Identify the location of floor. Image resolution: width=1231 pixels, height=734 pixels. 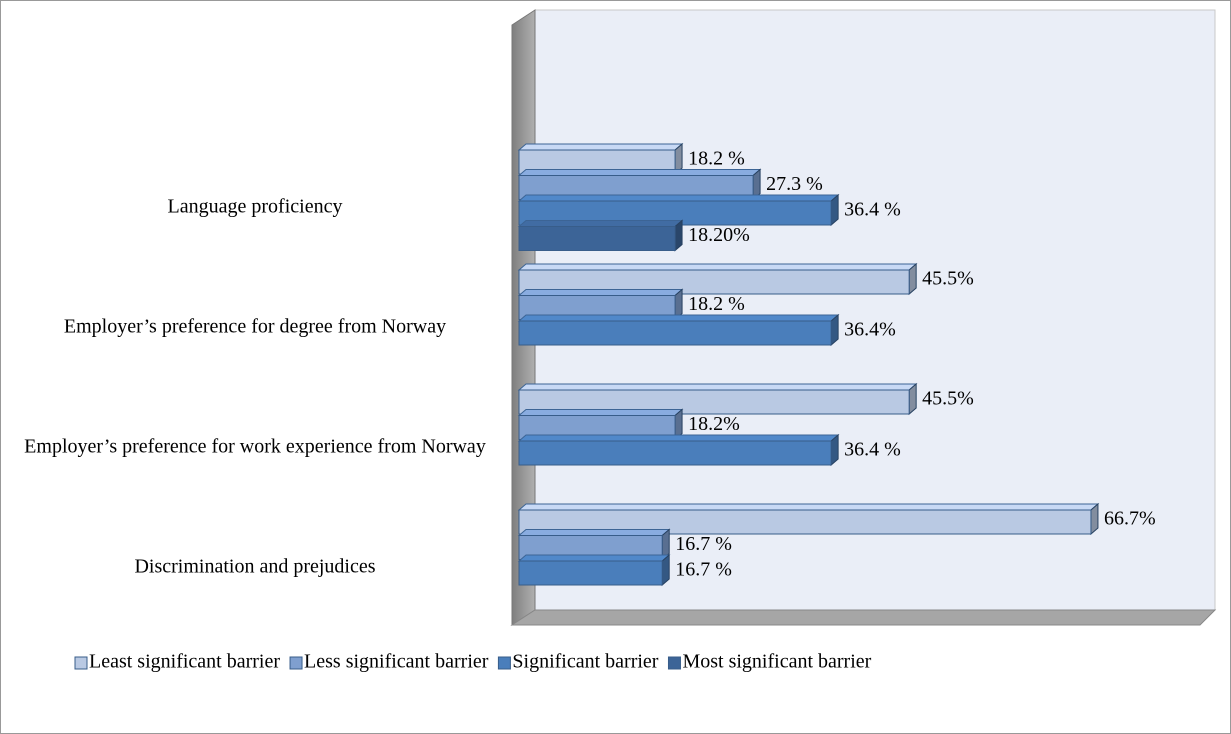
(863, 617).